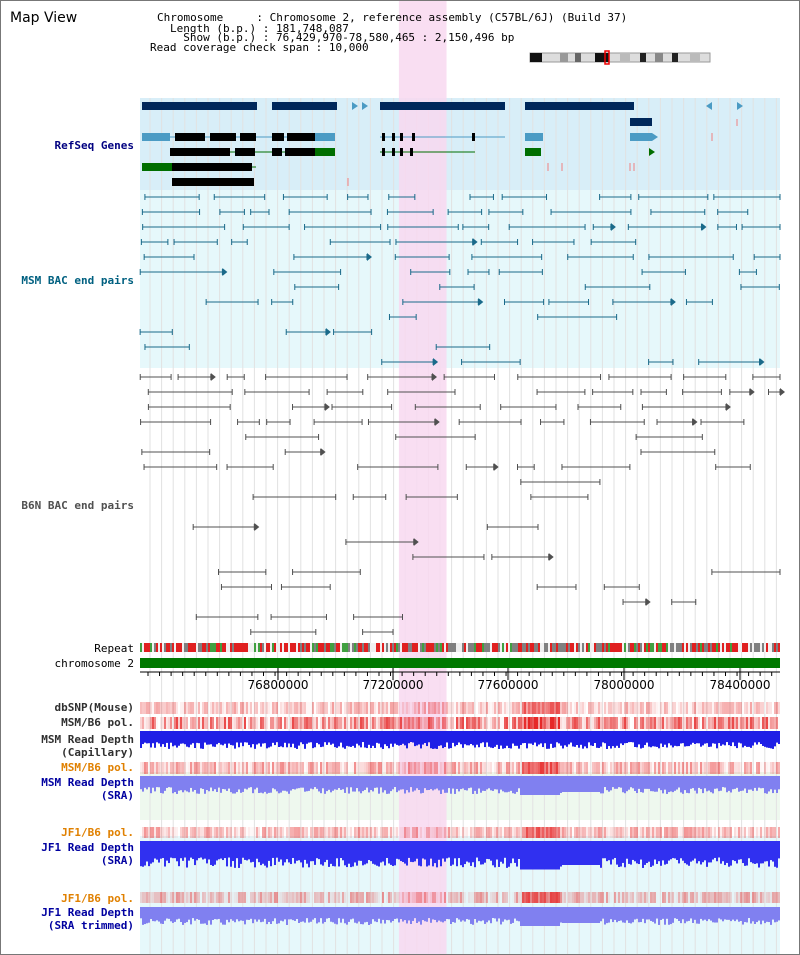 This screenshot has height=955, width=800. I want to click on track-label-msm-bac: MSM BAC end pairs, so click(77, 280).